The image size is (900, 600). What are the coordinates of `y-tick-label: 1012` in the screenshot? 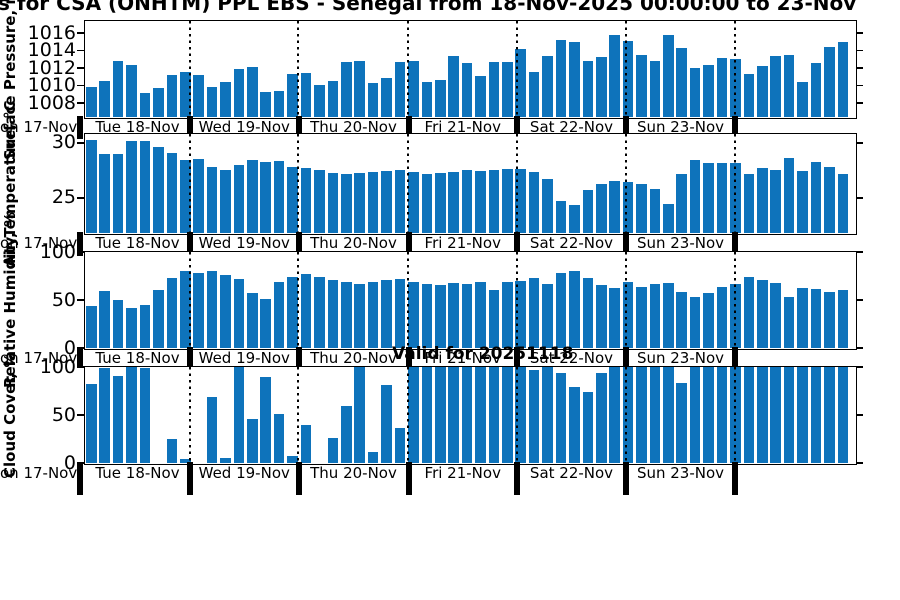 It's located at (51, 67).